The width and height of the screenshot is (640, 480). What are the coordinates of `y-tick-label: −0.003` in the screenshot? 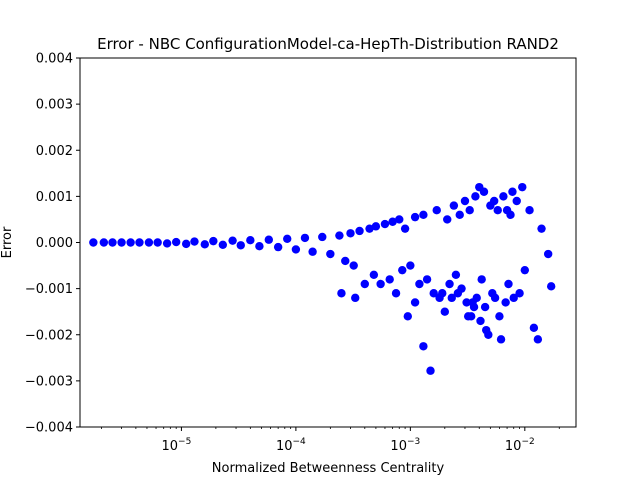 It's located at (49, 381).